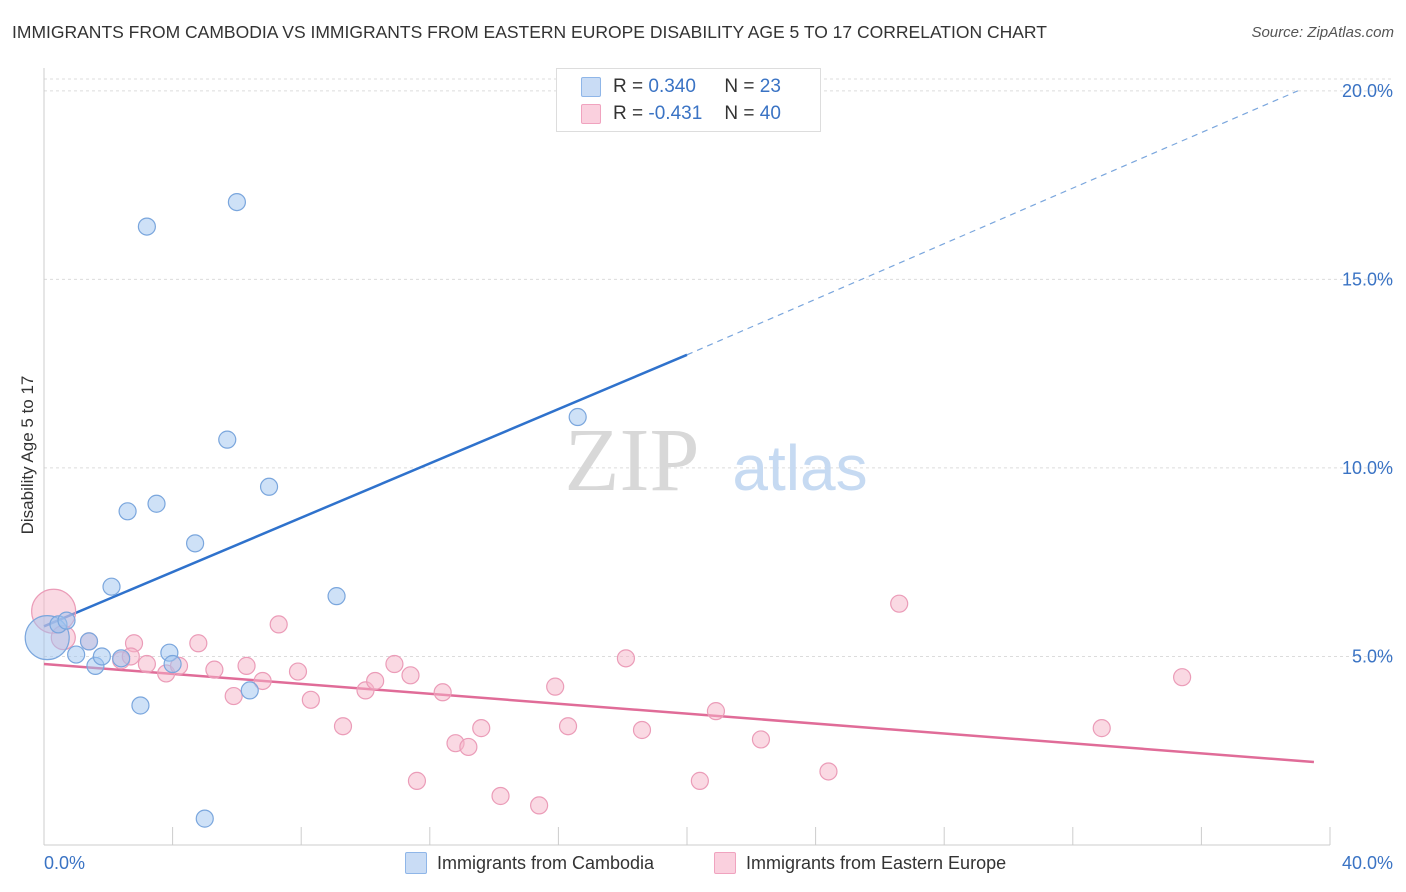  I want to click on x-tick-label: 0.0%, so click(64, 863).